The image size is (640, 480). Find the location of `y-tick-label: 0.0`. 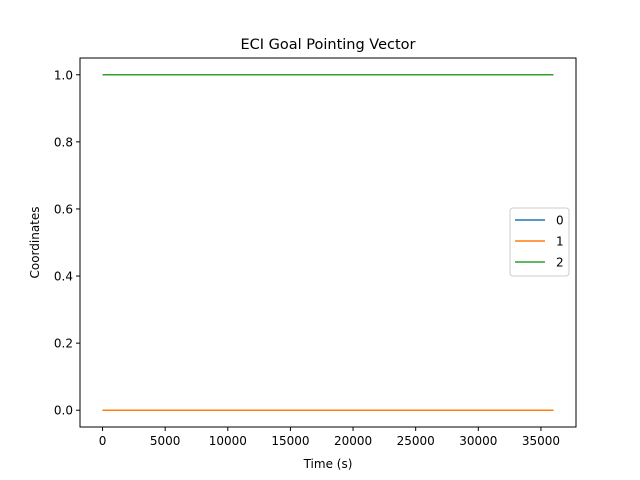

y-tick-label: 0.0 is located at coordinates (63, 411).